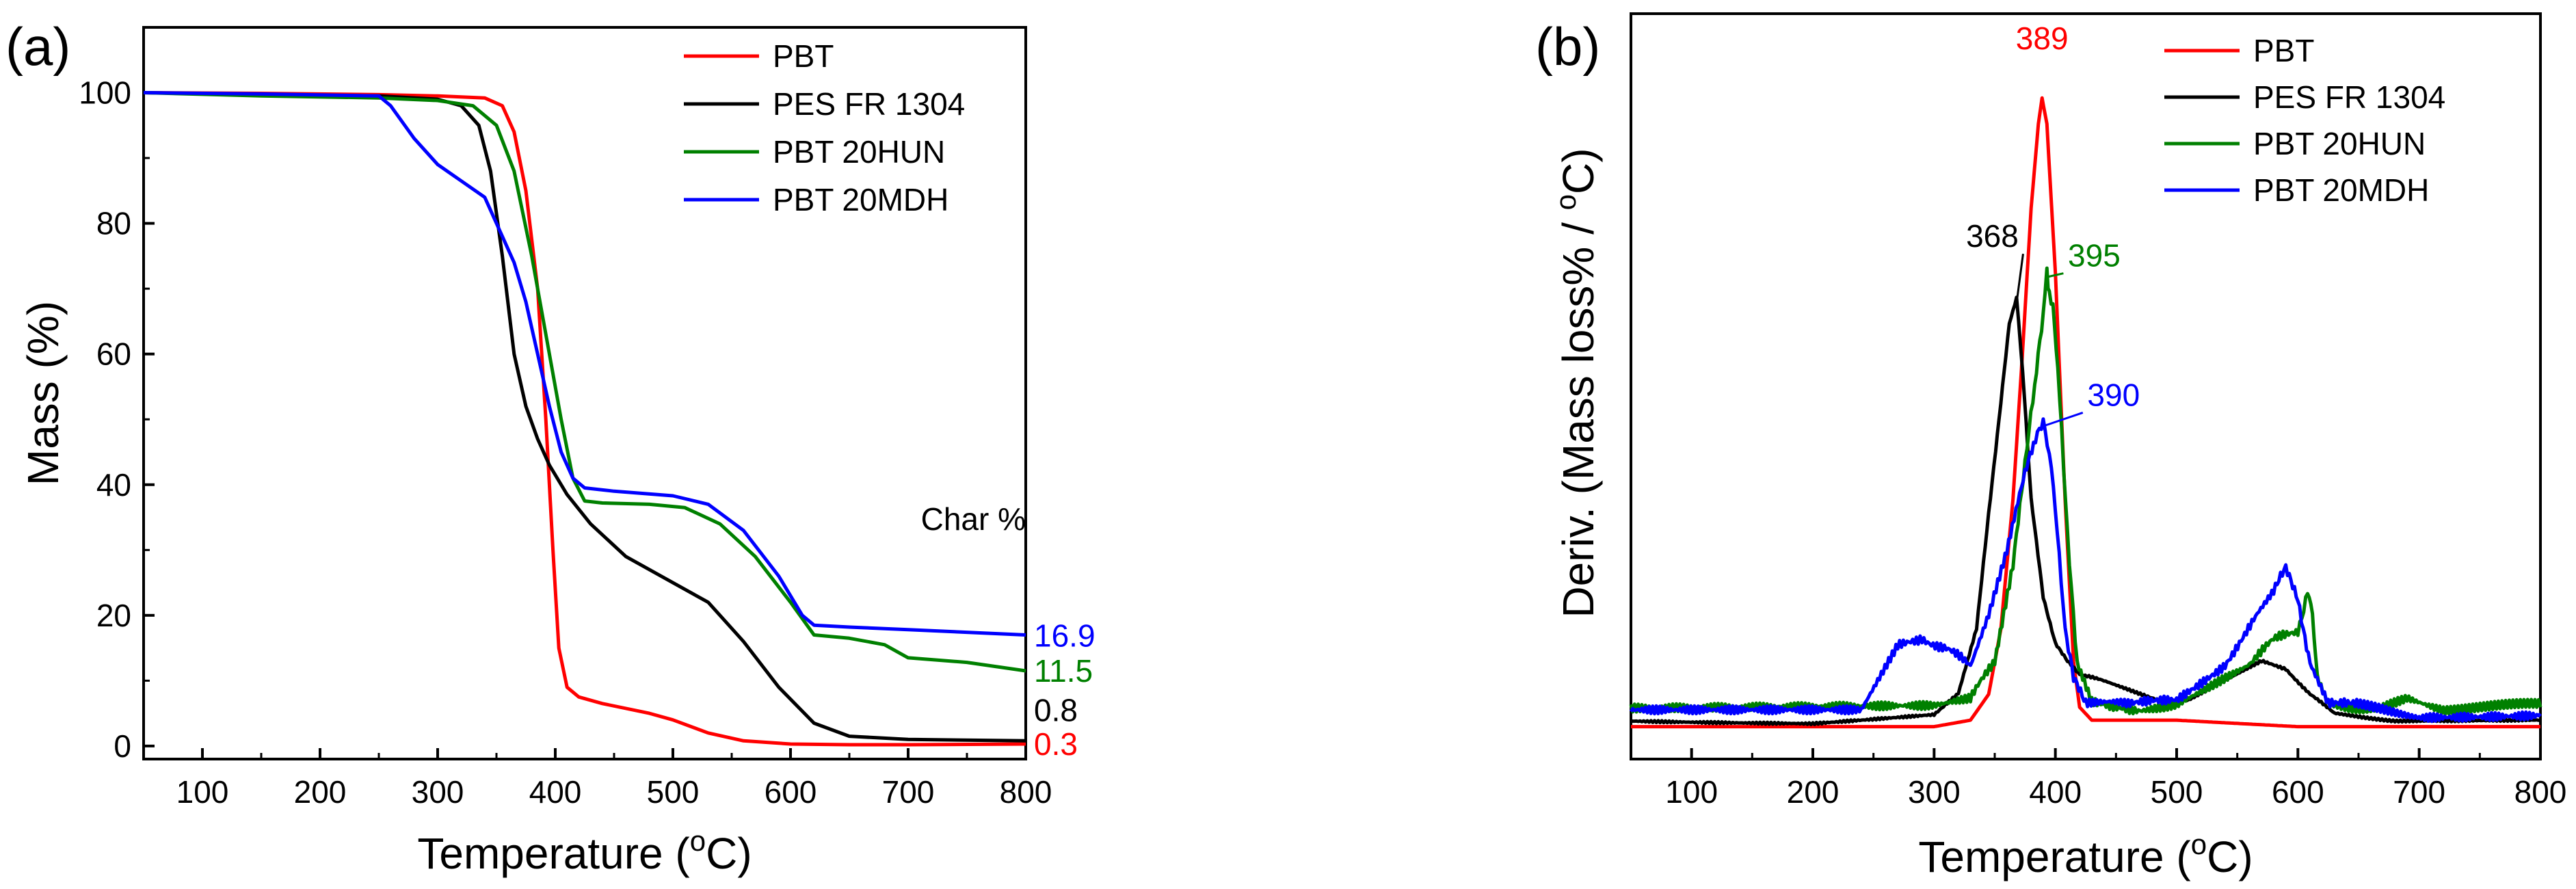  What do you see at coordinates (673, 792) in the screenshot?
I see `panel-a-x-tick-label-500: 500` at bounding box center [673, 792].